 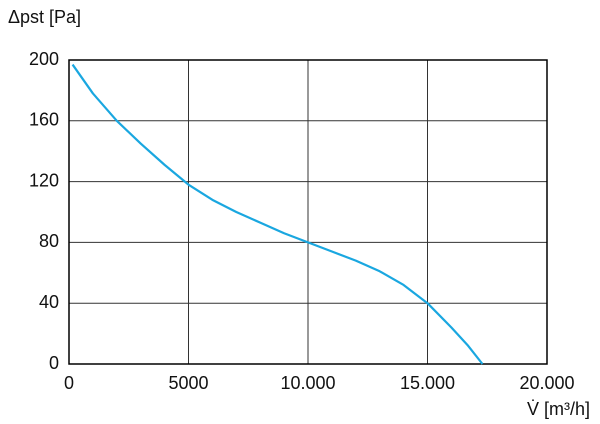 I want to click on y-tick-label: 200, so click(x=44, y=59).